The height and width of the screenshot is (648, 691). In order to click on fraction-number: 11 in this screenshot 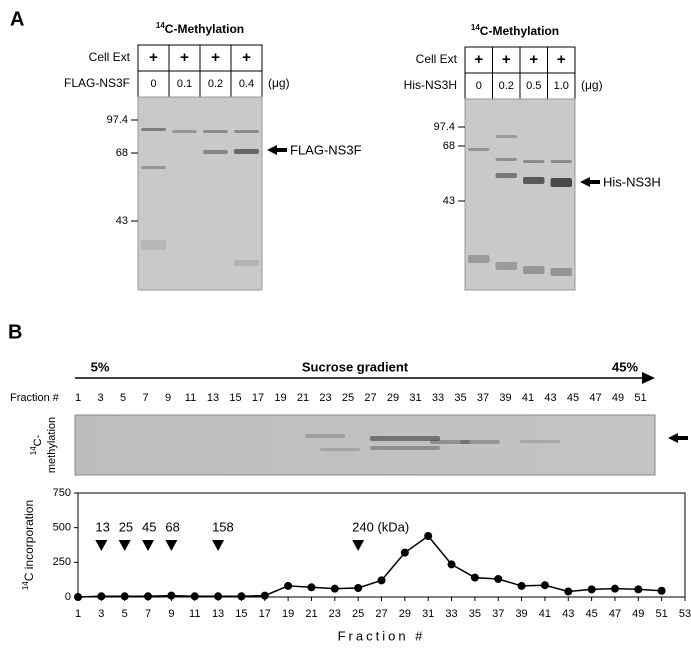, I will do `click(190, 398)`.